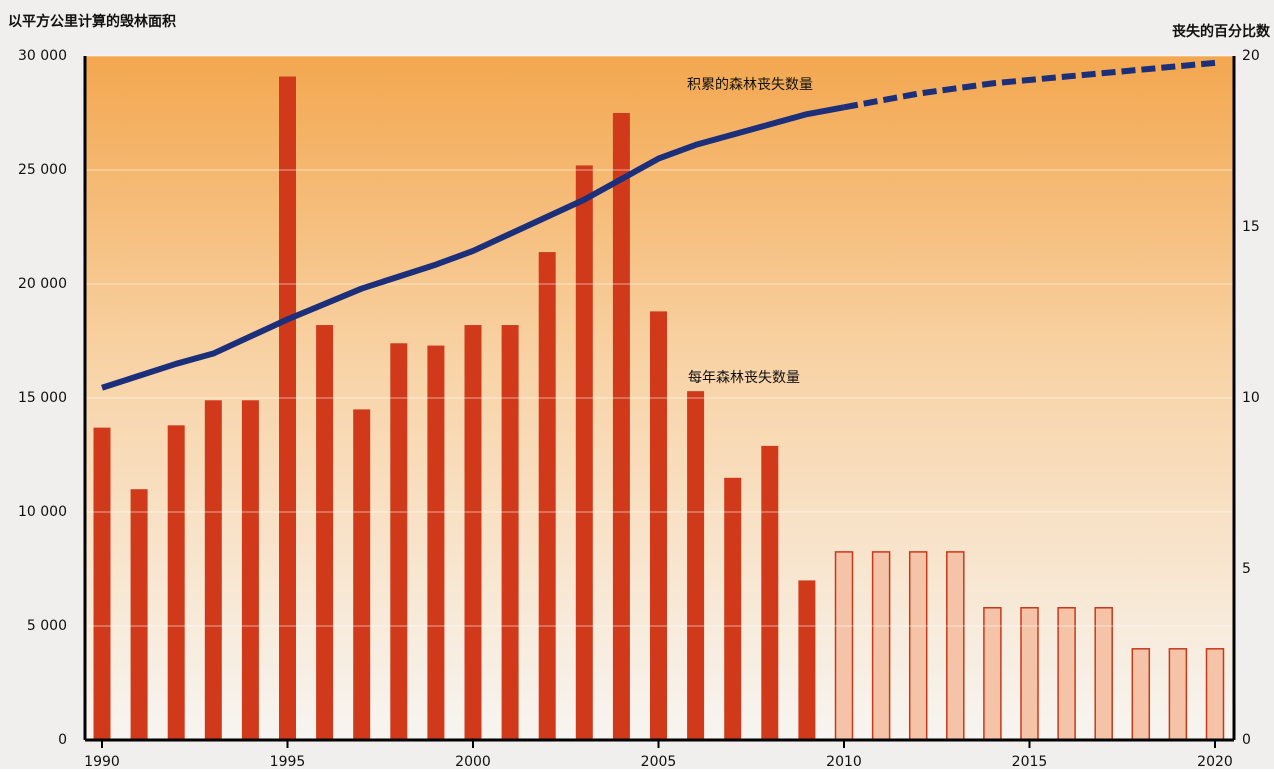  What do you see at coordinates (844, 761) in the screenshot?
I see `x-tick-label: 2010` at bounding box center [844, 761].